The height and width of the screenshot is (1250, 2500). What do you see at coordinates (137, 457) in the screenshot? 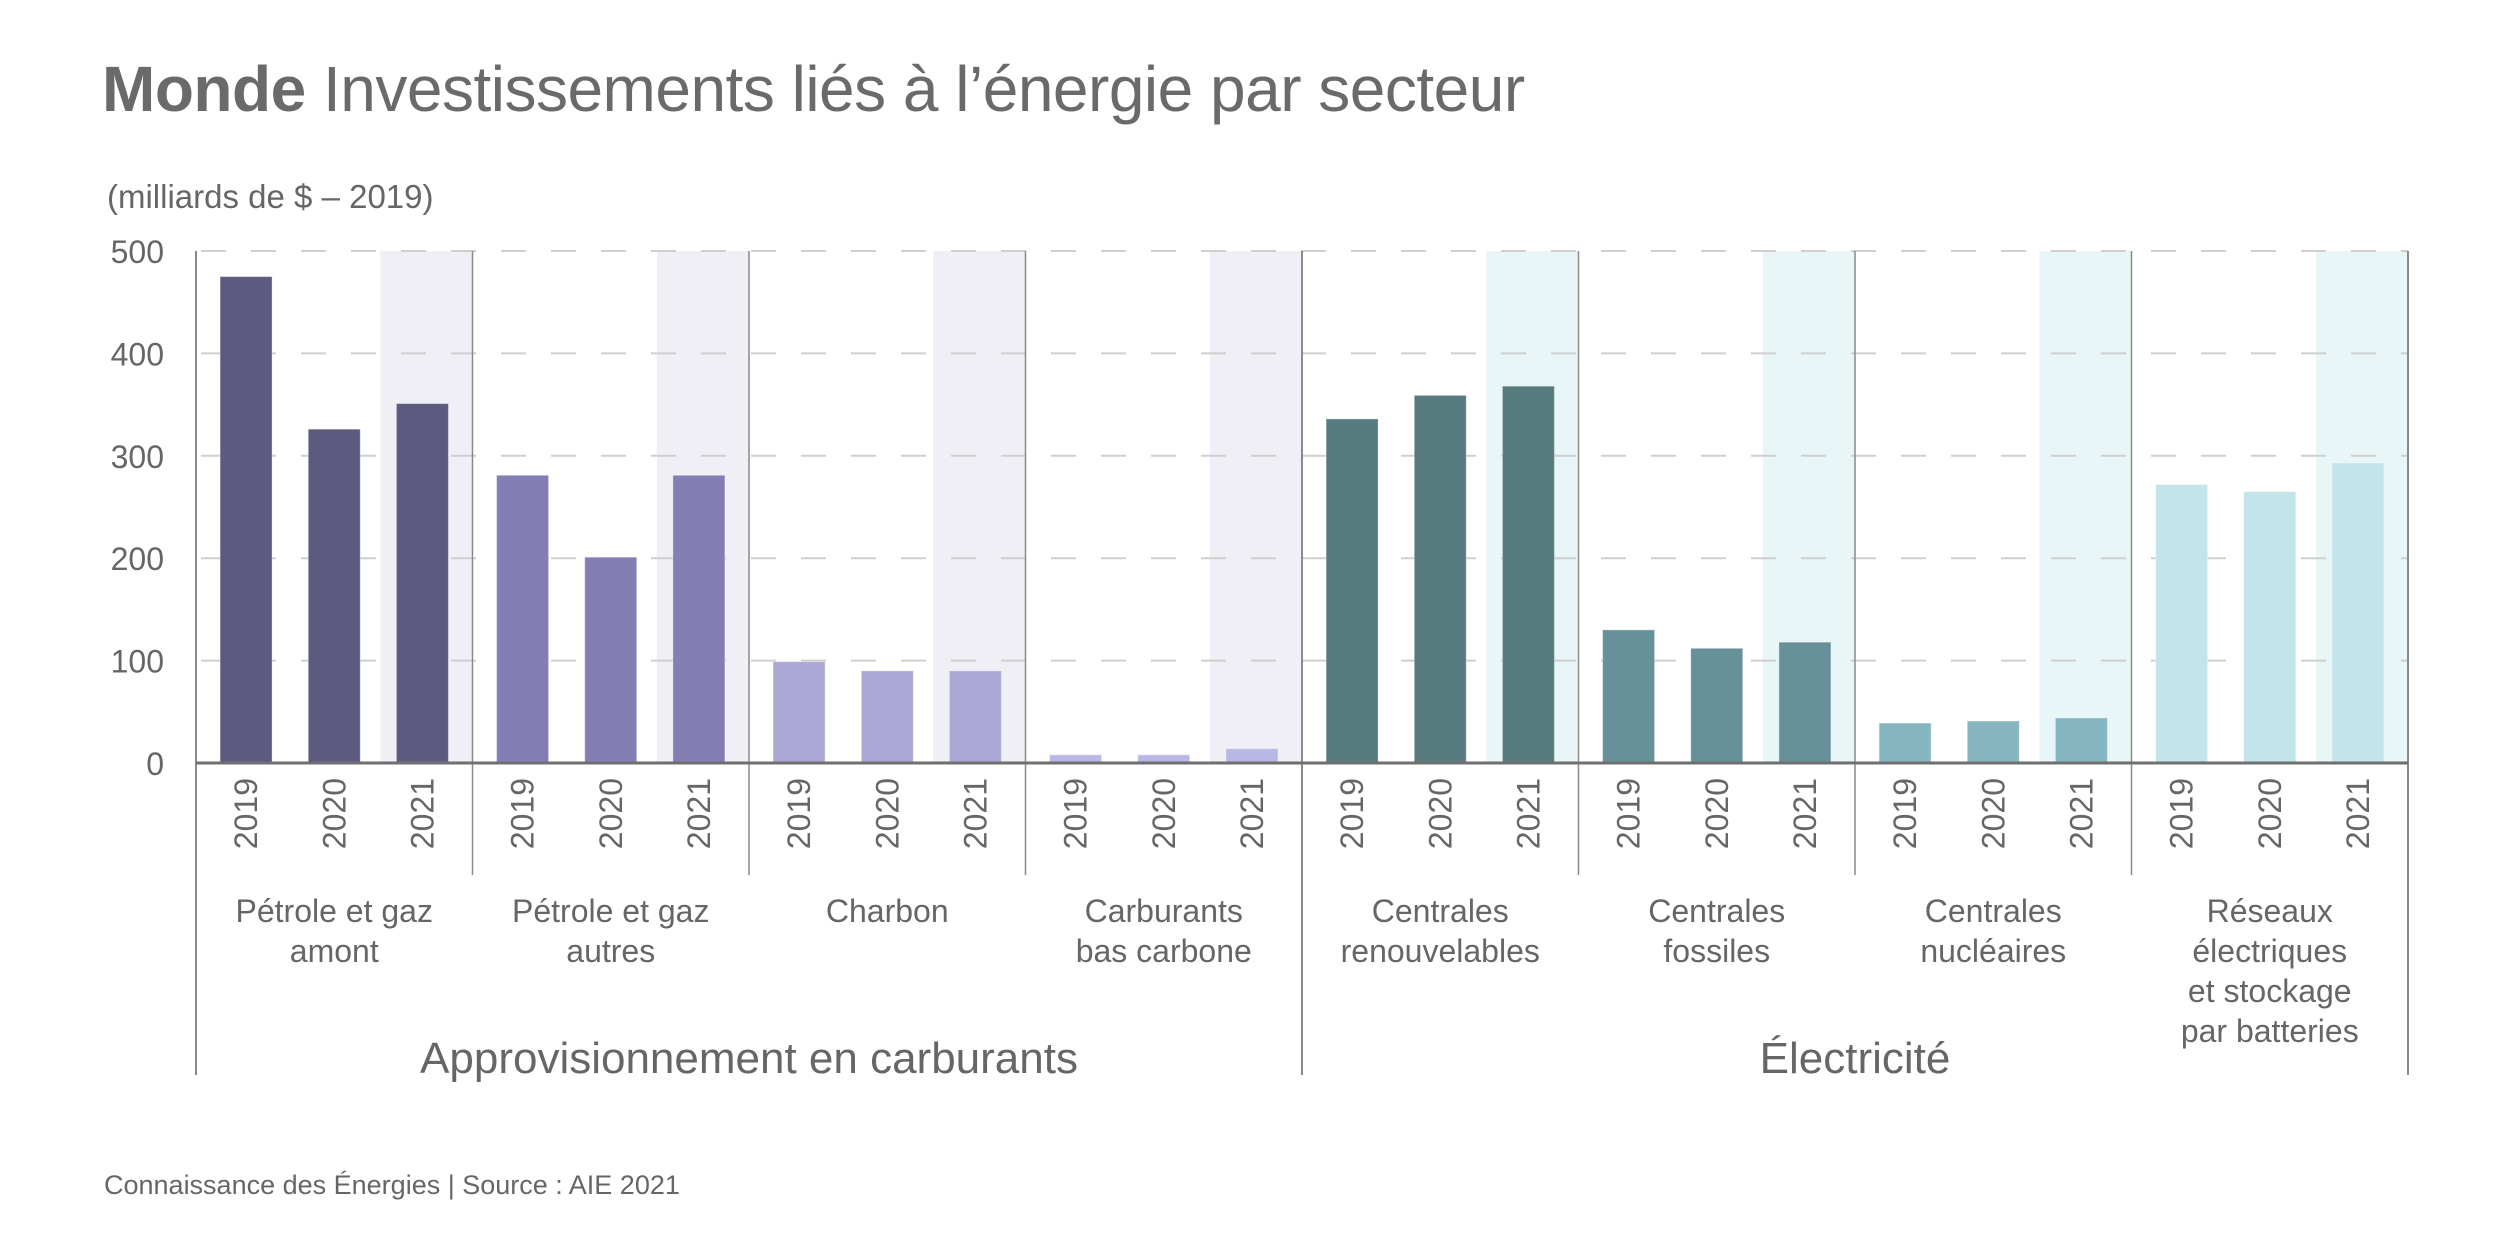
I see `y-tick-label: 300` at bounding box center [137, 457].